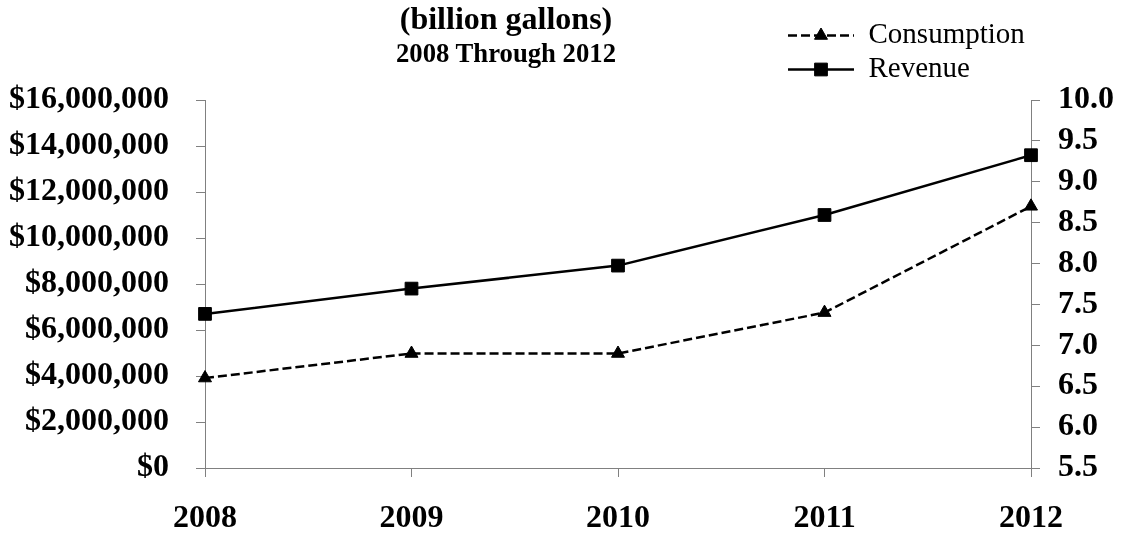  What do you see at coordinates (1078, 465) in the screenshot?
I see `y2-tick-label: 5.5` at bounding box center [1078, 465].